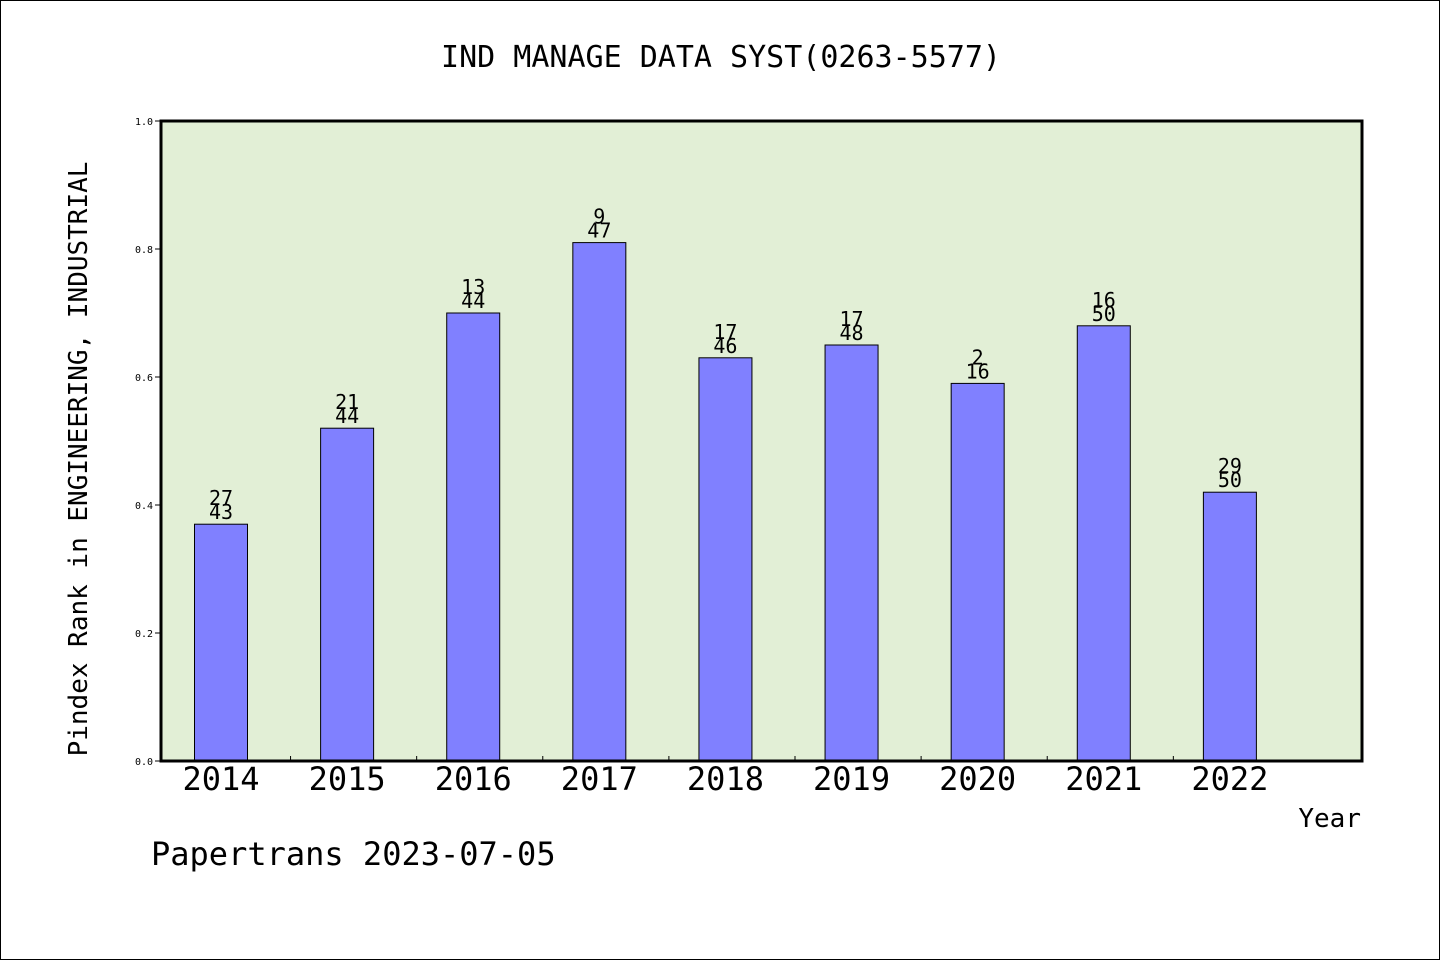  I want to click on bar-2021, so click(1103, 543).